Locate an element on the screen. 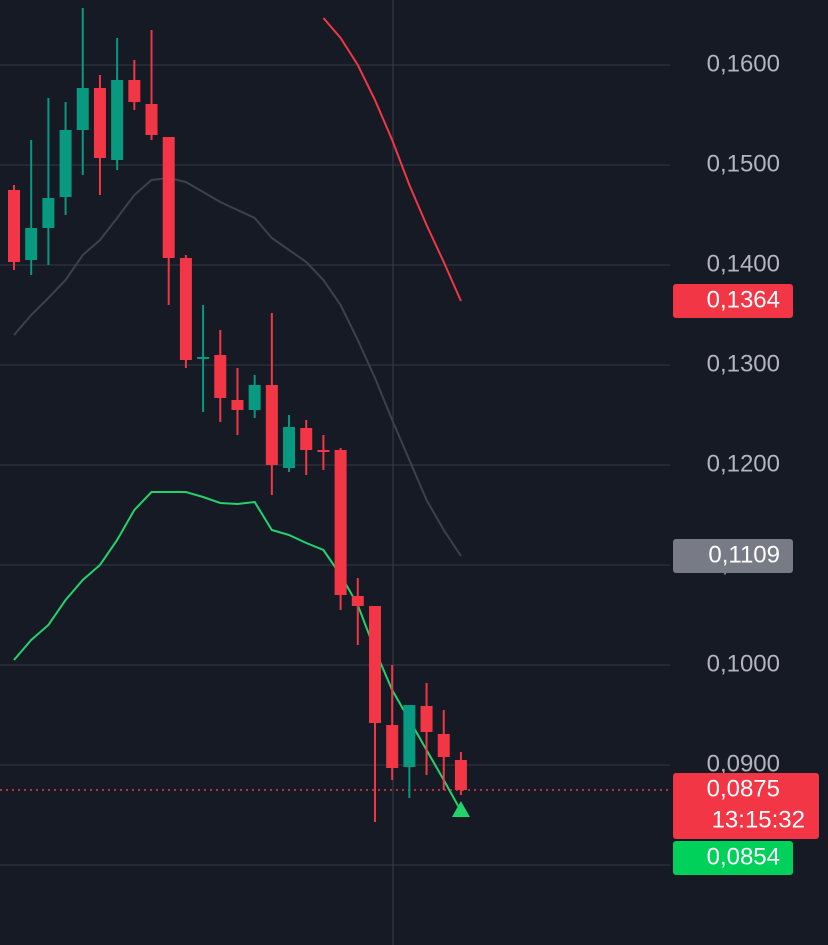  y-tick-label: 0,0900 is located at coordinates (743, 763).